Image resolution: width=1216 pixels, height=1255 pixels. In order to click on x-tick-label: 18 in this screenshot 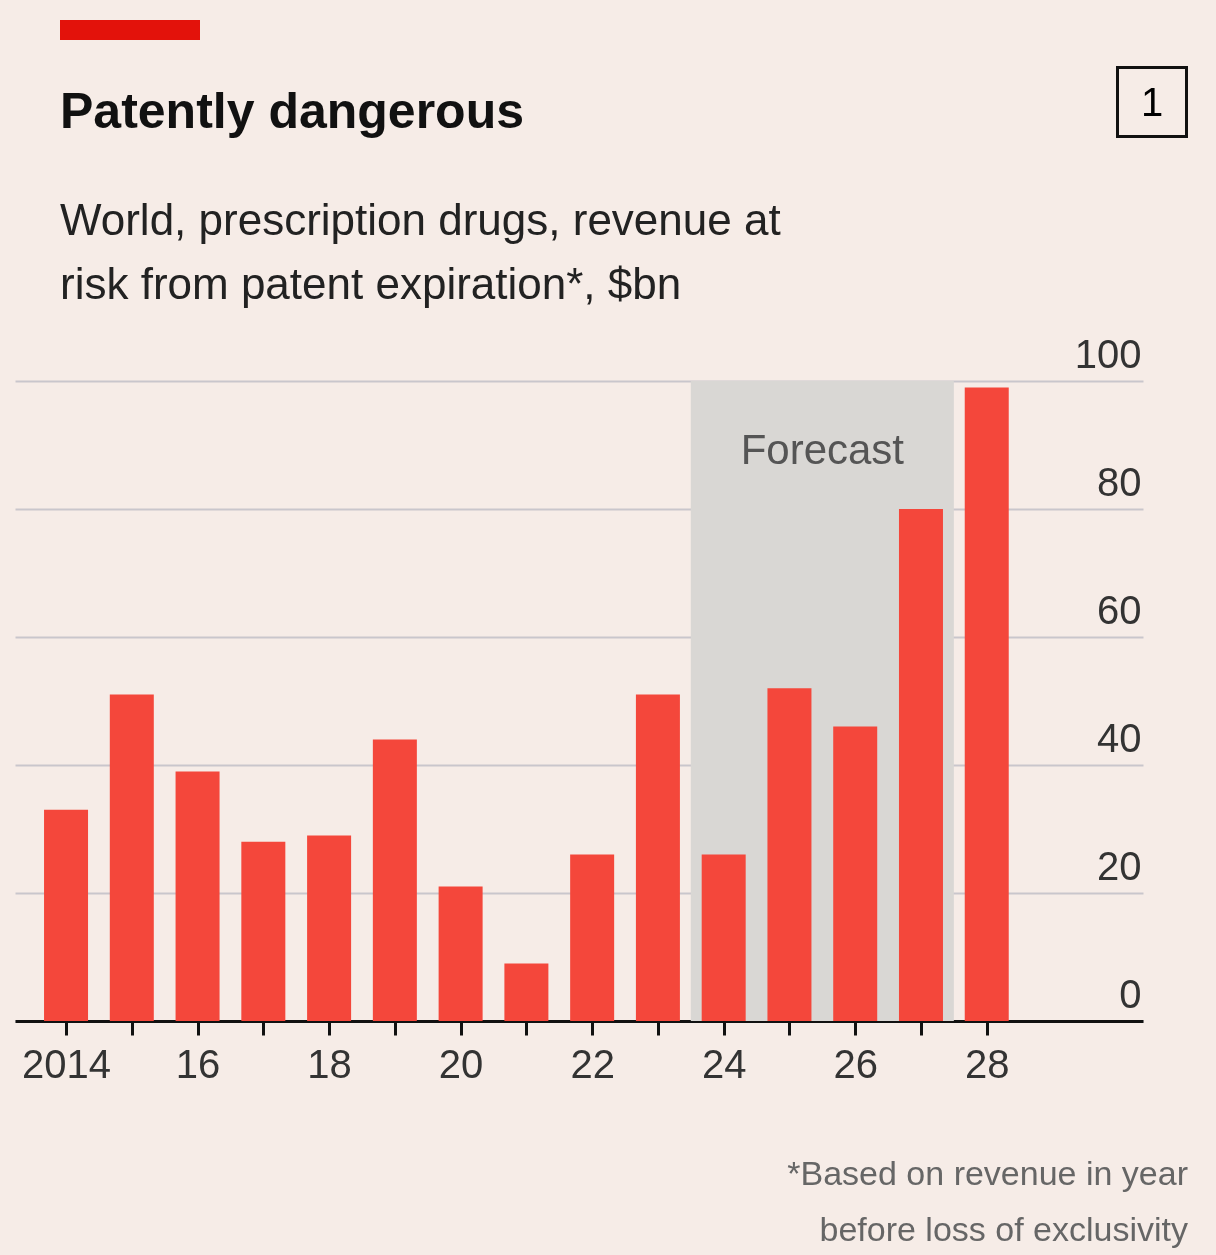, I will do `click(329, 1063)`.